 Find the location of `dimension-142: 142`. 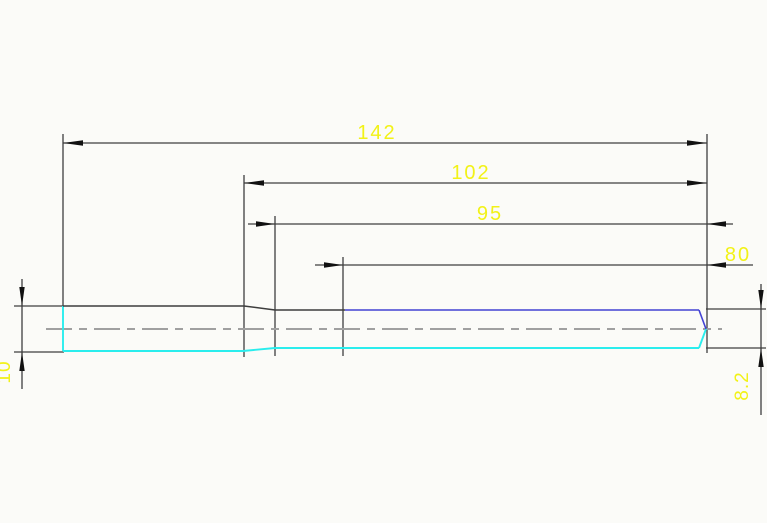

dimension-142: 142 is located at coordinates (385, 134).